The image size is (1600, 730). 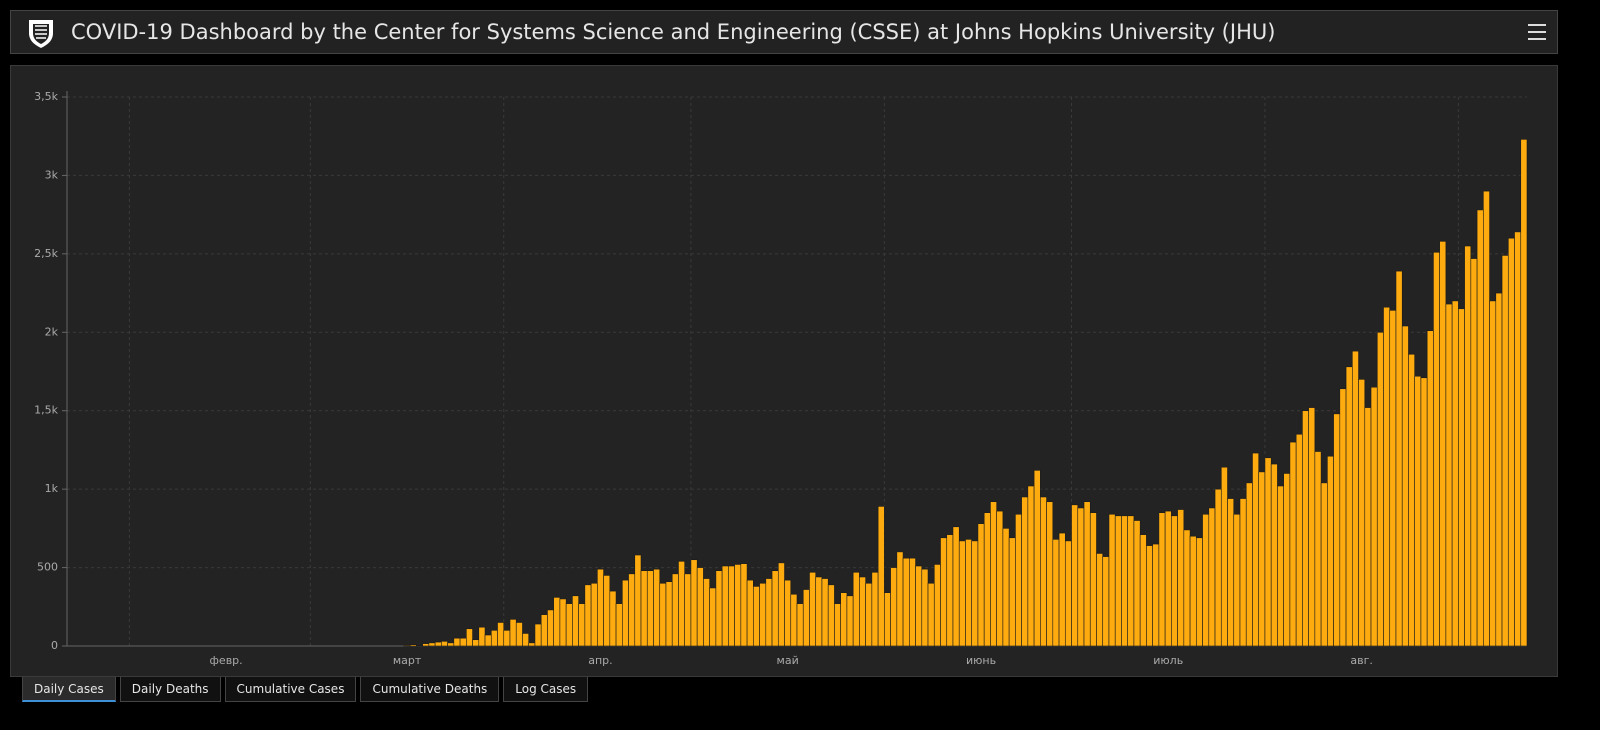 I want to click on tab: Log Cases, so click(x=546, y=689).